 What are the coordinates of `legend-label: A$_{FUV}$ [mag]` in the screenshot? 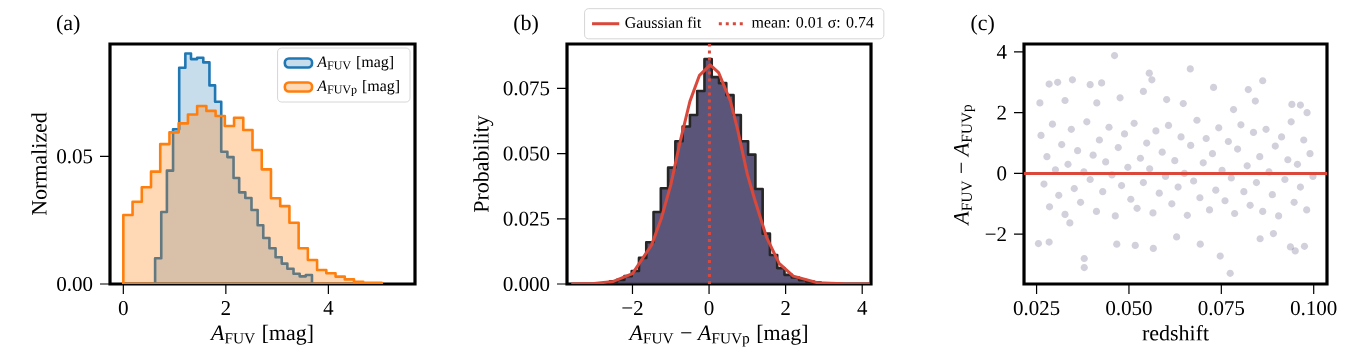 It's located at (354, 63).